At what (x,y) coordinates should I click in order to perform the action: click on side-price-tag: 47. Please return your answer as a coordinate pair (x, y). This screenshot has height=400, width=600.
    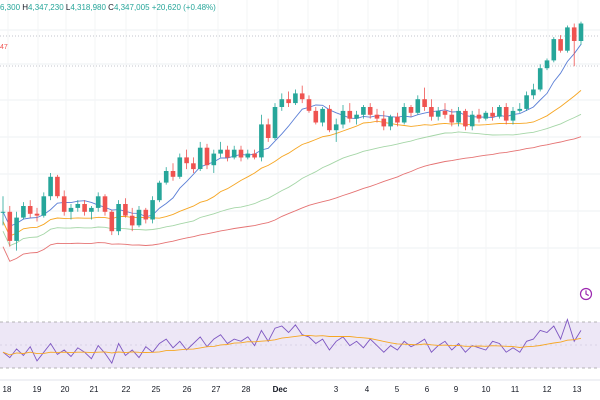
    Looking at the image, I should click on (4, 47).